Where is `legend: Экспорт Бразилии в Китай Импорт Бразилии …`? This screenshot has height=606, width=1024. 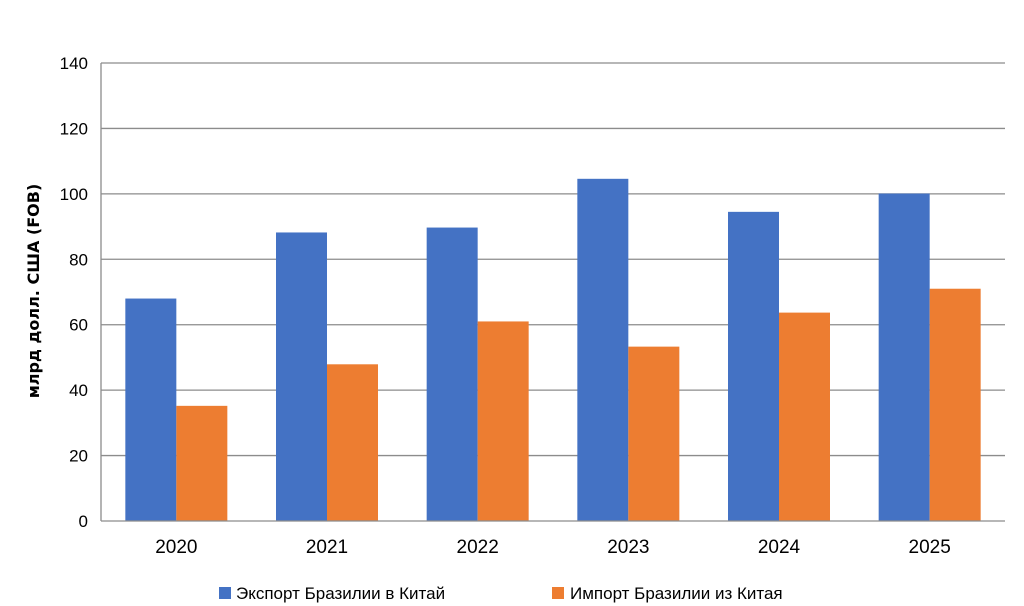
legend: Экспорт Бразилии в Китай Импорт Бразилии … is located at coordinates (501, 593).